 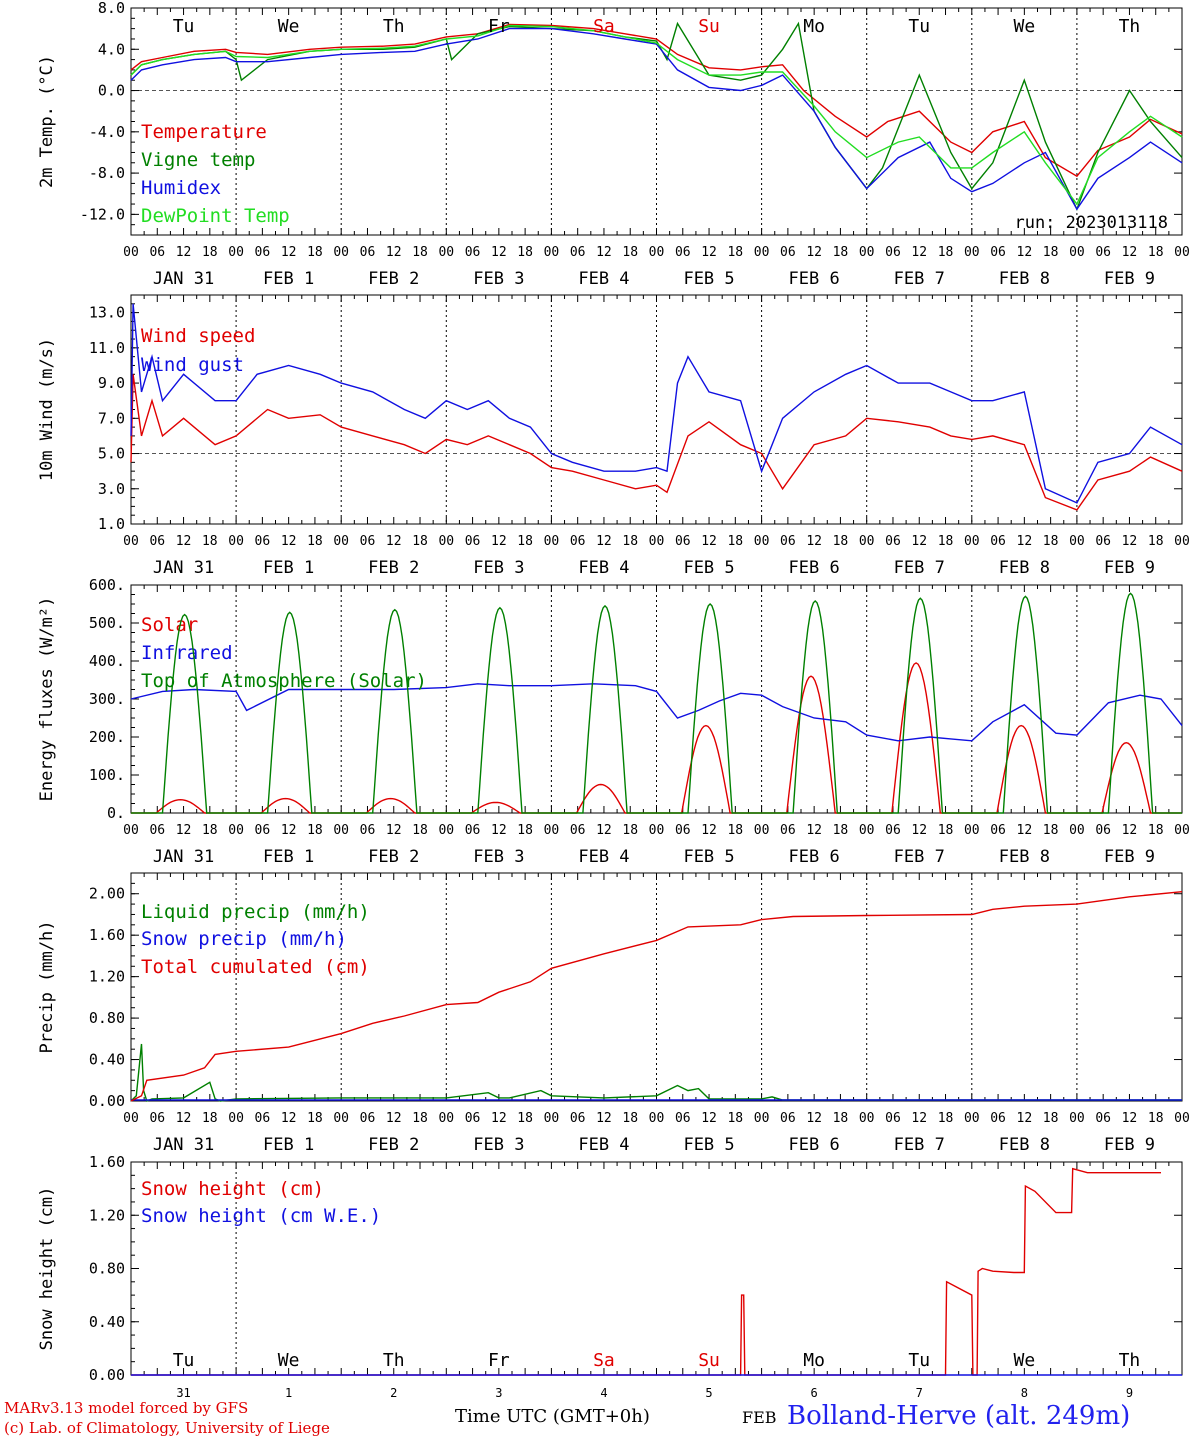 I want to click on legend-entry: Infrared, so click(x=187, y=653).